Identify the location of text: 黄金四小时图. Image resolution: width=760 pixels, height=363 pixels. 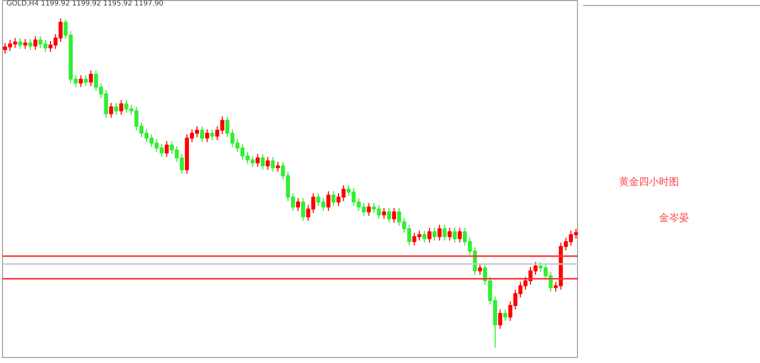
(649, 183).